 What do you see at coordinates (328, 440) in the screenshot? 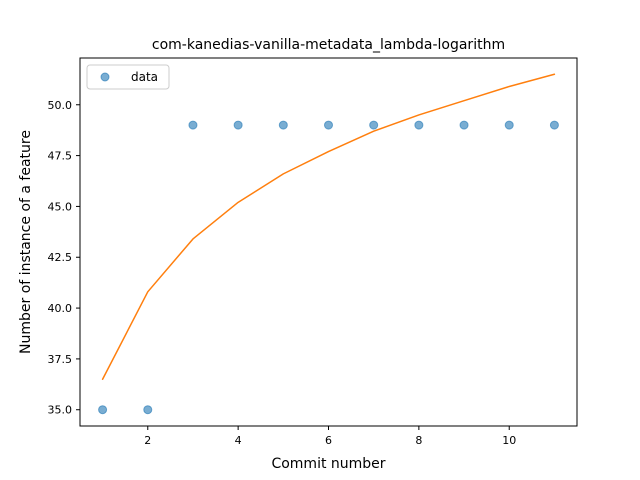
I see `x-tick-label: 6` at bounding box center [328, 440].